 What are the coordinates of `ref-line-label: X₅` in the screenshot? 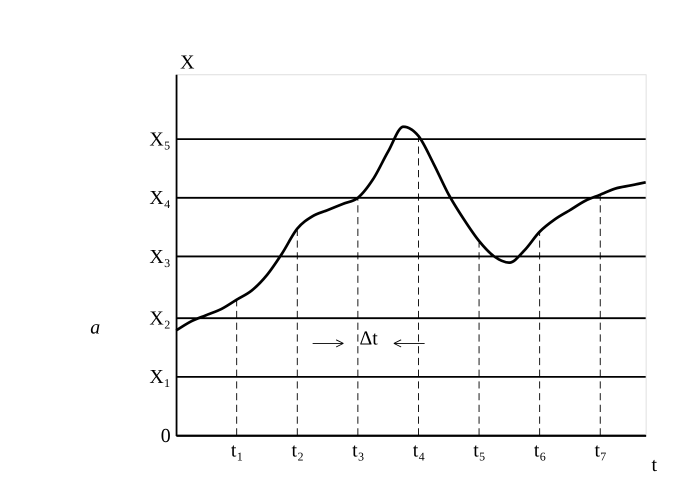 It's located at (160, 139).